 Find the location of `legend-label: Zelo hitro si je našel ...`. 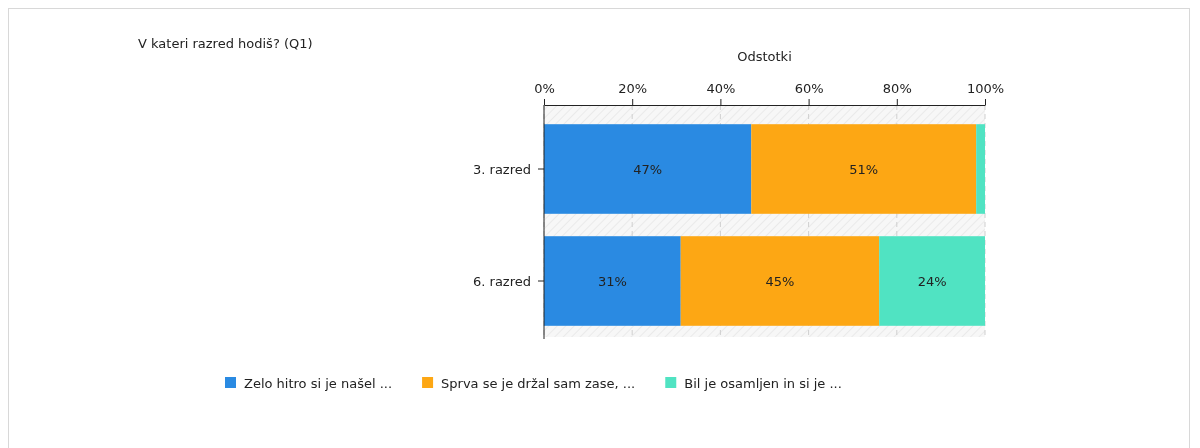

legend-label: Zelo hitro si je našel ... is located at coordinates (318, 383).